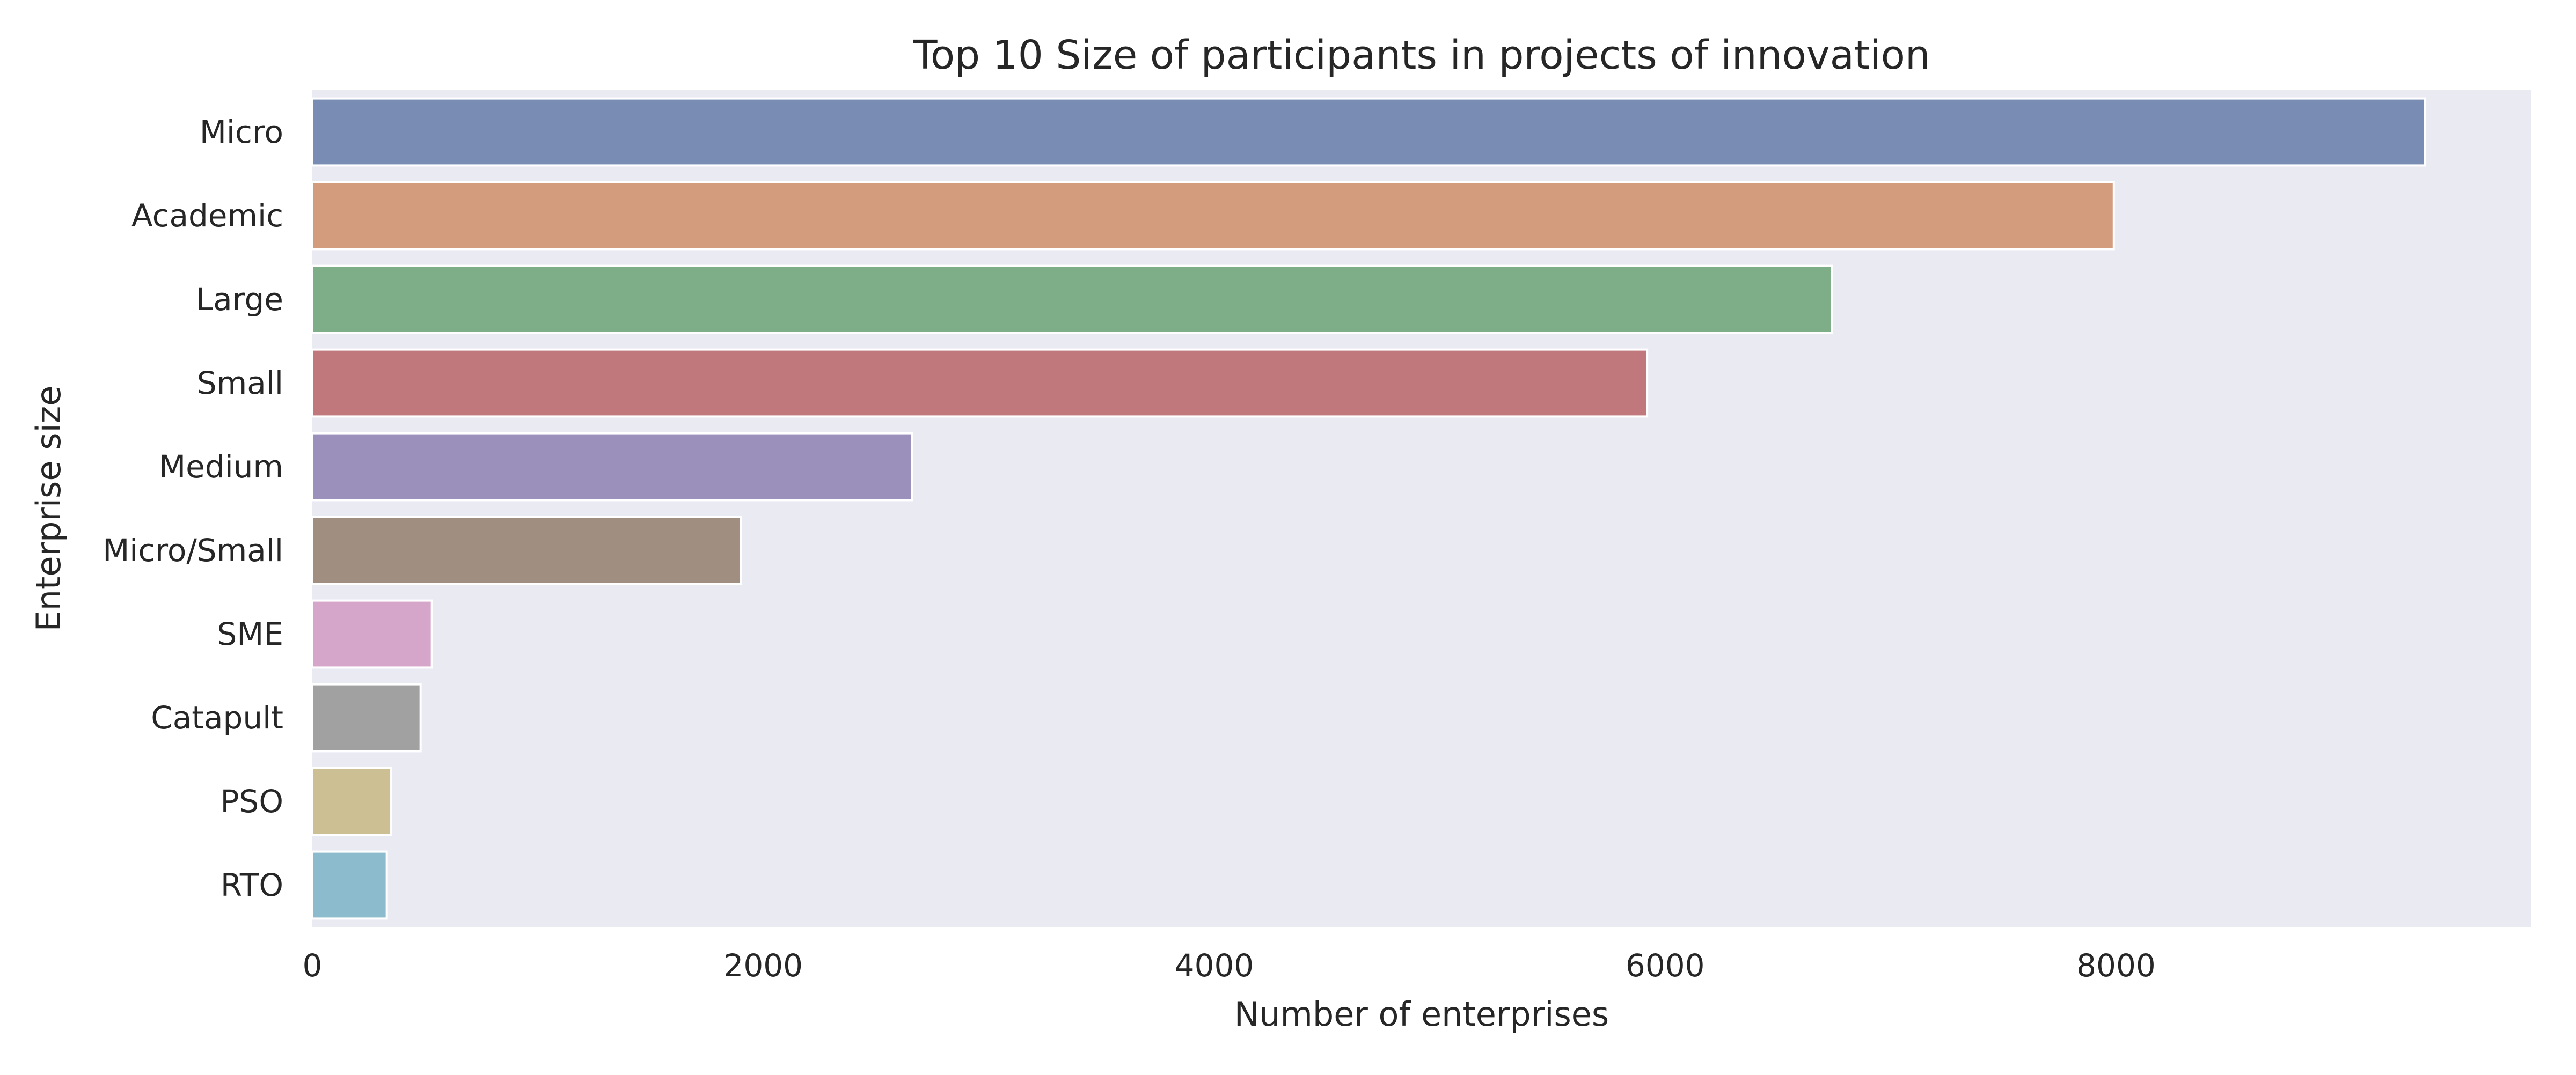  Describe the element at coordinates (526, 550) in the screenshot. I see `bar-micro-small` at that location.